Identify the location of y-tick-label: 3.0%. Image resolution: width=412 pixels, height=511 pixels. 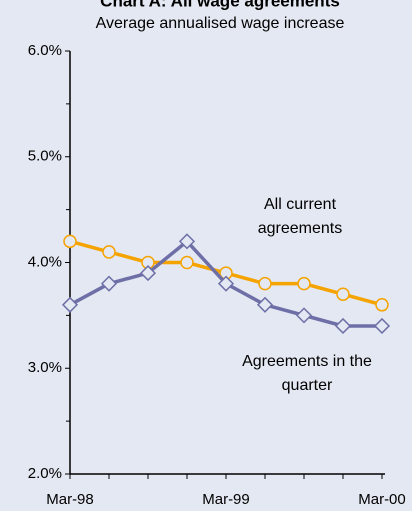
(45, 367).